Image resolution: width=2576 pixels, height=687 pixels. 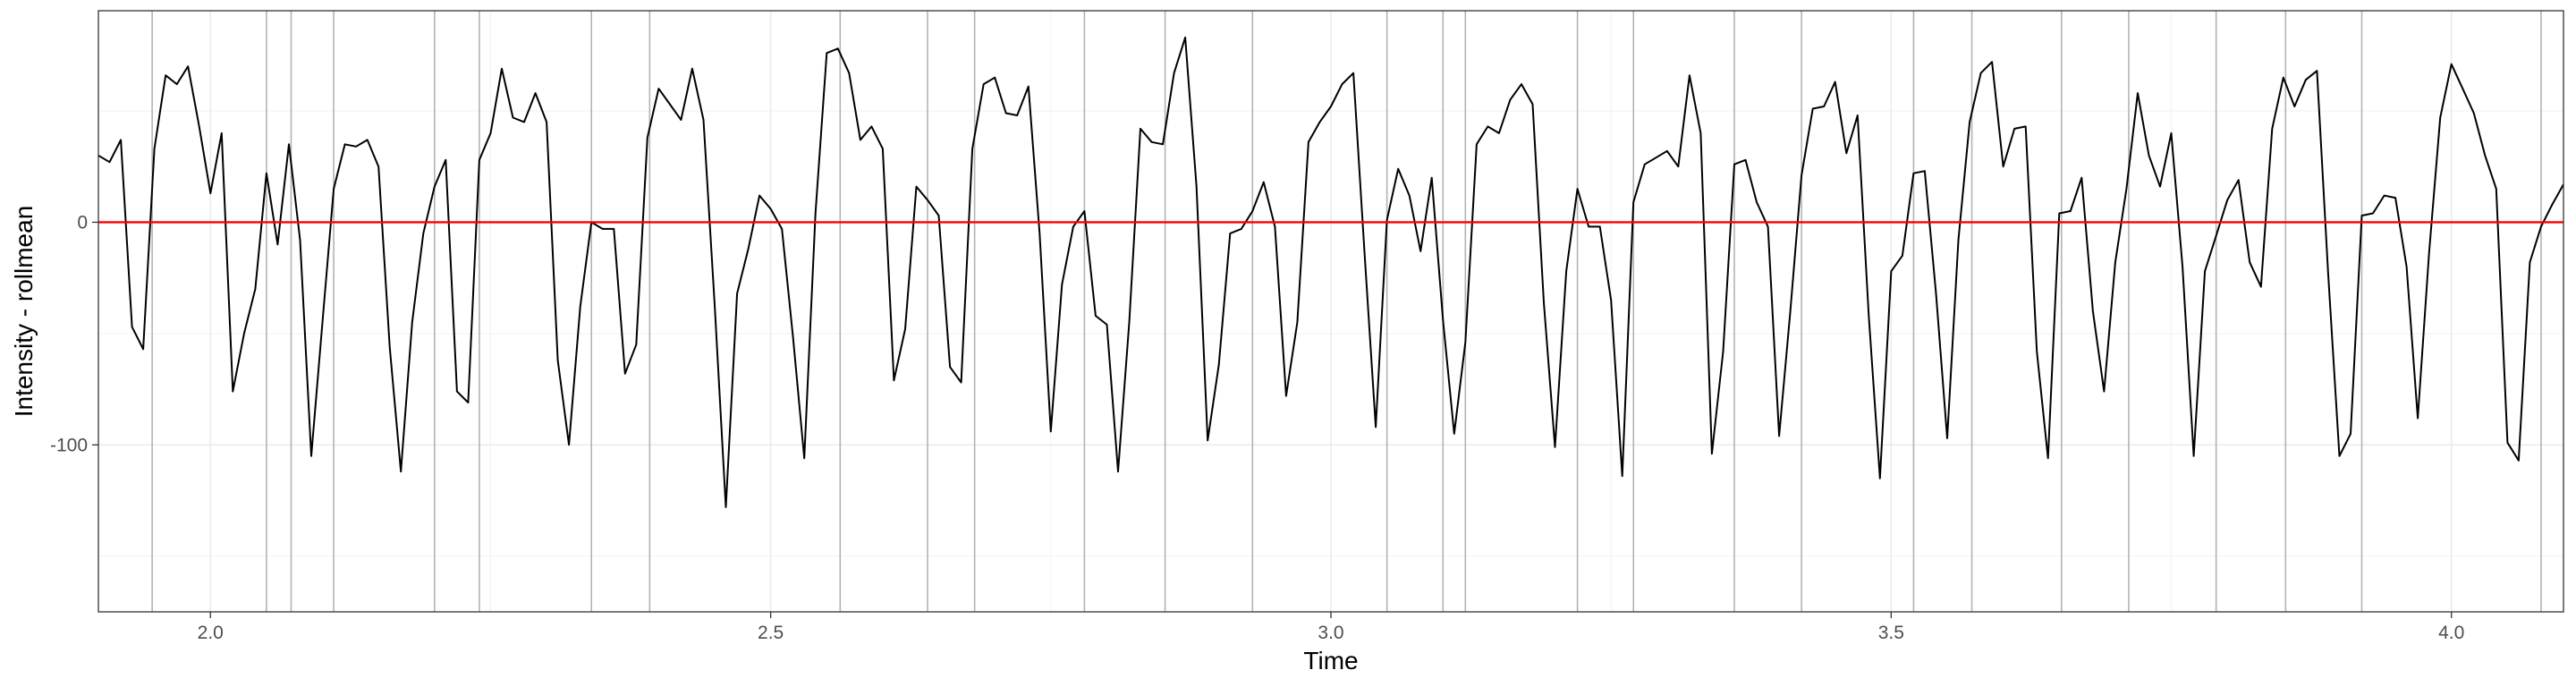 What do you see at coordinates (771, 633) in the screenshot?
I see `x-tick-label: 2.5` at bounding box center [771, 633].